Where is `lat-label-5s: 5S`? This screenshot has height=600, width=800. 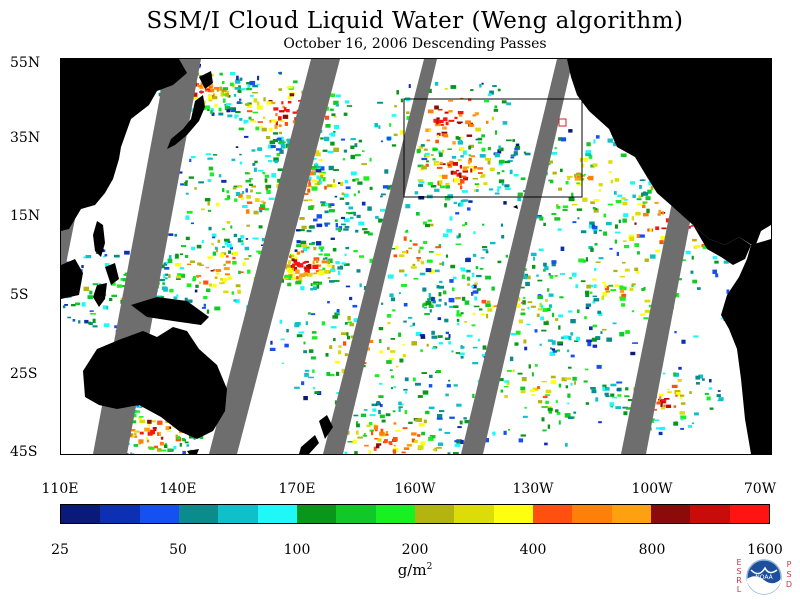
lat-label-5s: 5S is located at coordinates (19, 295).